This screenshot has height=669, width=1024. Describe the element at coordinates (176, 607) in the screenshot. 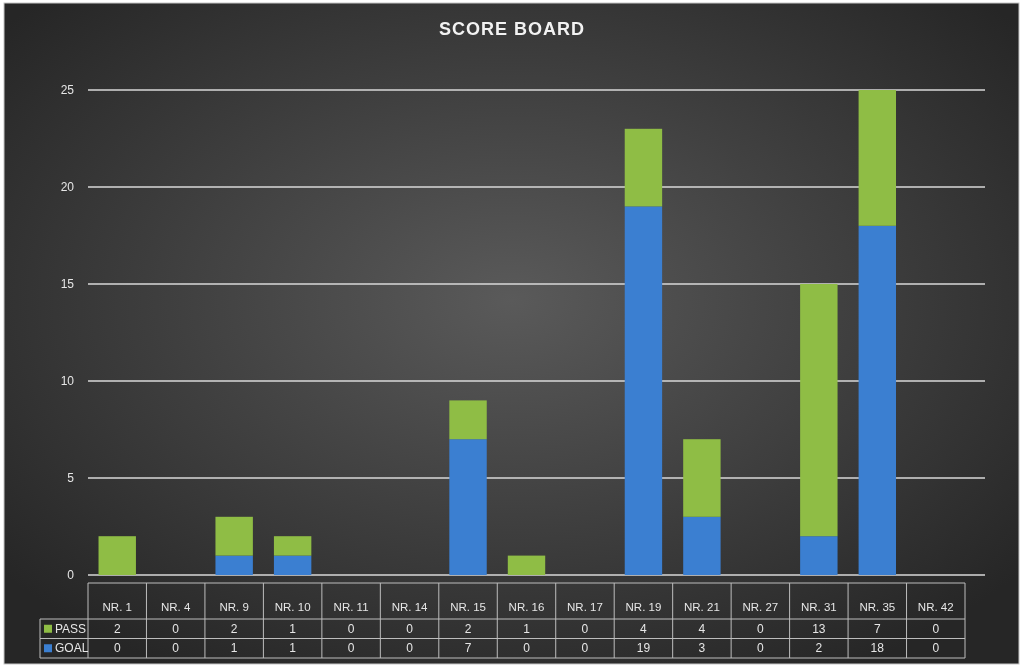

I see `x-tick-label: NR. 4` at that location.